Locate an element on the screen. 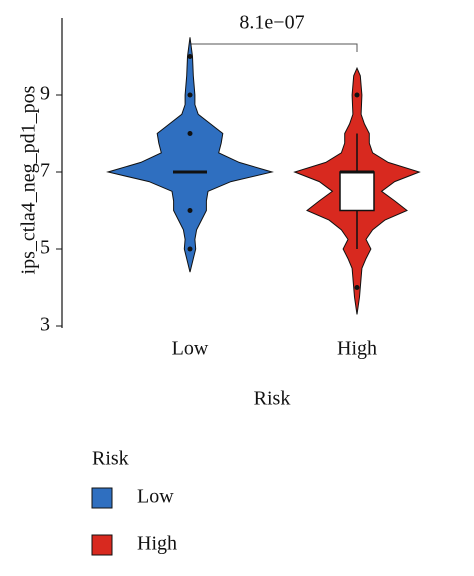 Image resolution: width=474 pixels, height=576 pixels. legend-title: Risk is located at coordinates (110, 459).